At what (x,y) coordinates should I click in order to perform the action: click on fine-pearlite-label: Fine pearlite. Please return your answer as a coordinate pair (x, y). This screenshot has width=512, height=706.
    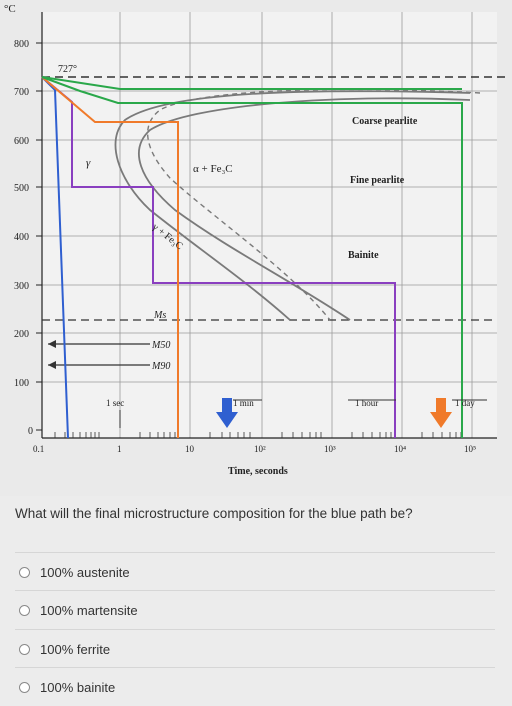
    Looking at the image, I should click on (377, 180).